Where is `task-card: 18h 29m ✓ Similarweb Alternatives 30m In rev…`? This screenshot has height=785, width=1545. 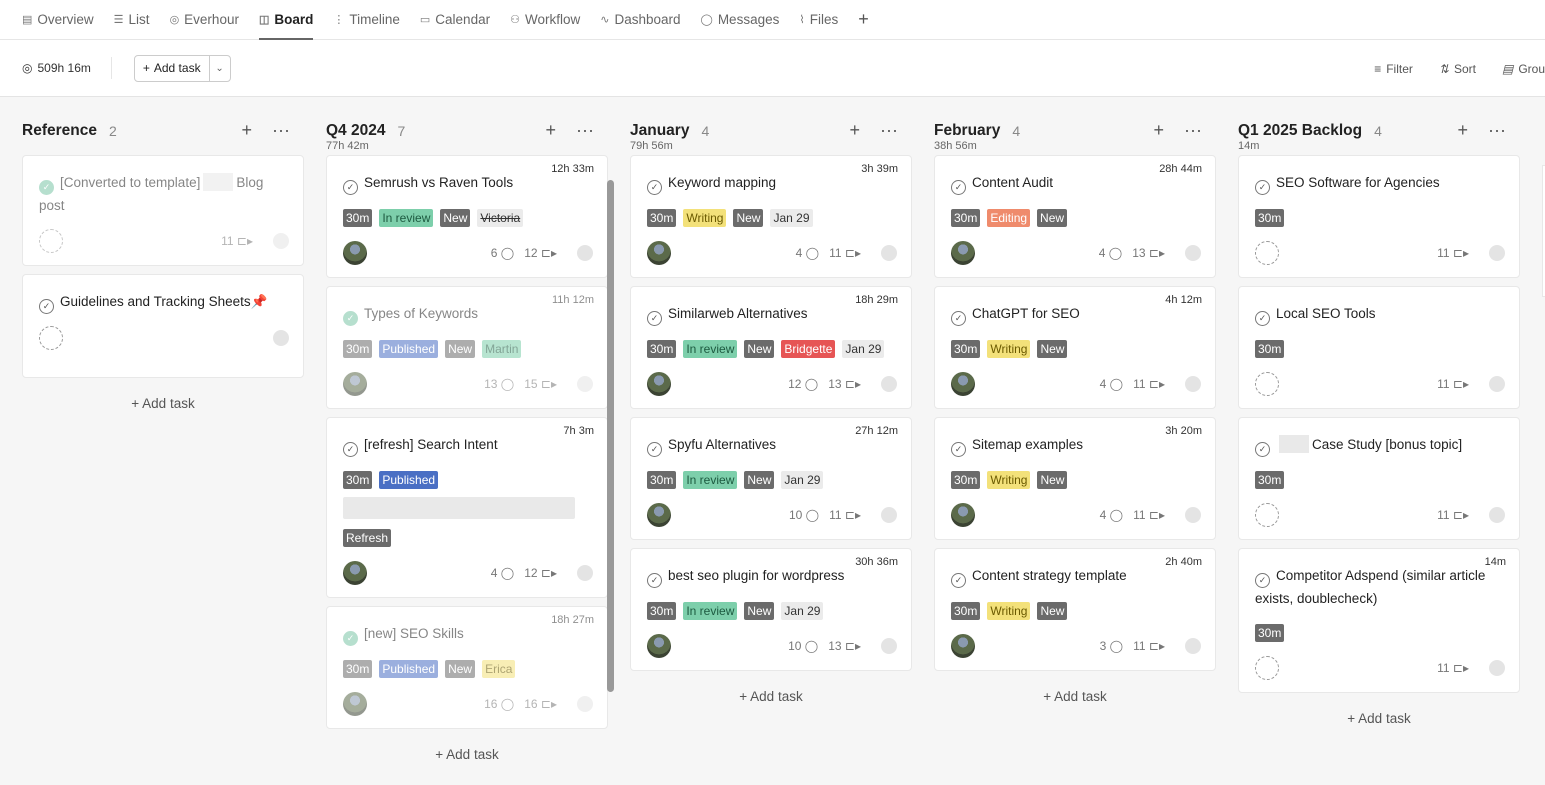
task-card: 18h 29m ✓ Similarweb Alternatives 30m In rev… is located at coordinates (771, 347).